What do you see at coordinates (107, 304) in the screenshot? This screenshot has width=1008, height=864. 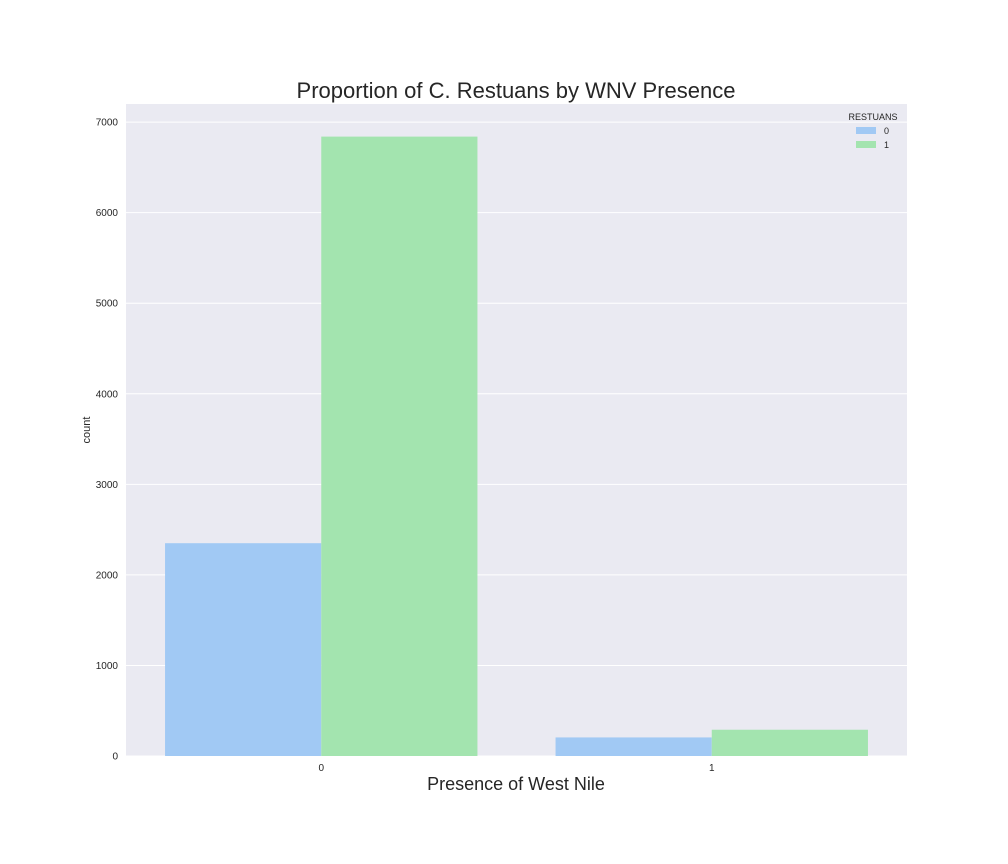 I see `y-tick-label: 5000` at bounding box center [107, 304].